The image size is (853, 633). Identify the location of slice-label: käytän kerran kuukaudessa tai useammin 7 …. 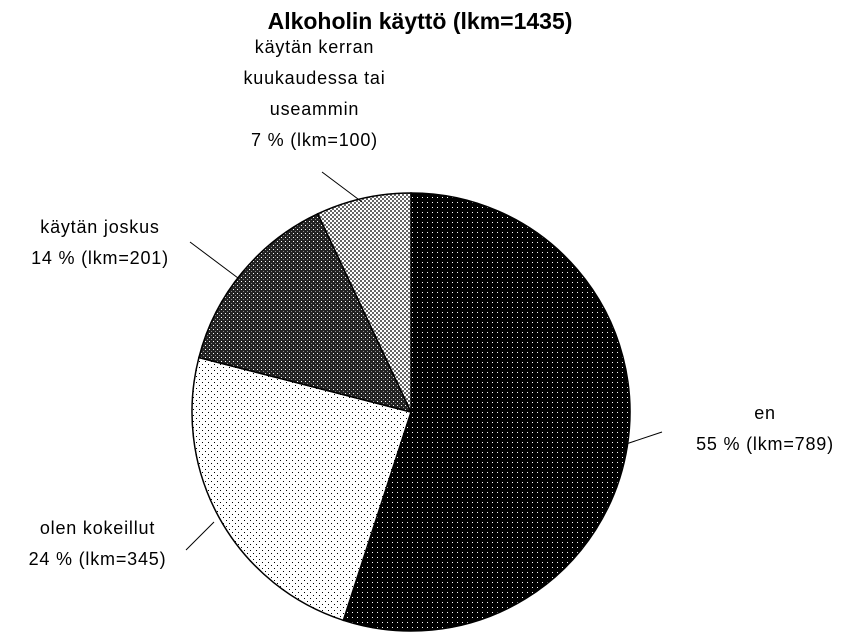
(314, 94).